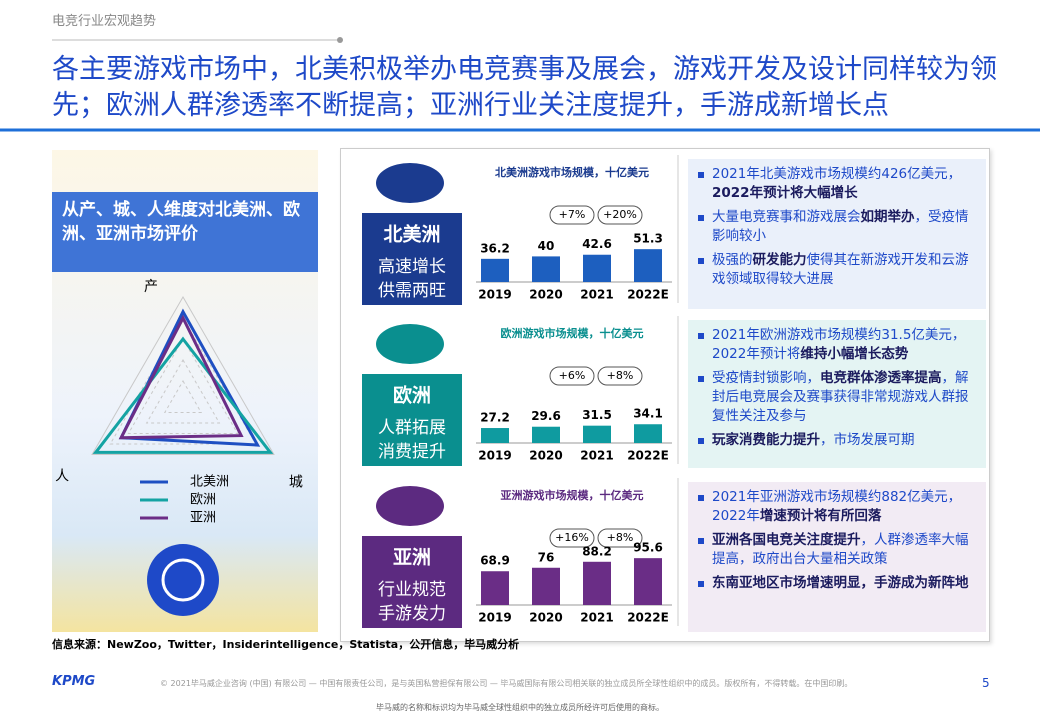 The image size is (1040, 720). I want to click on value-label: 51.3, so click(648, 239).